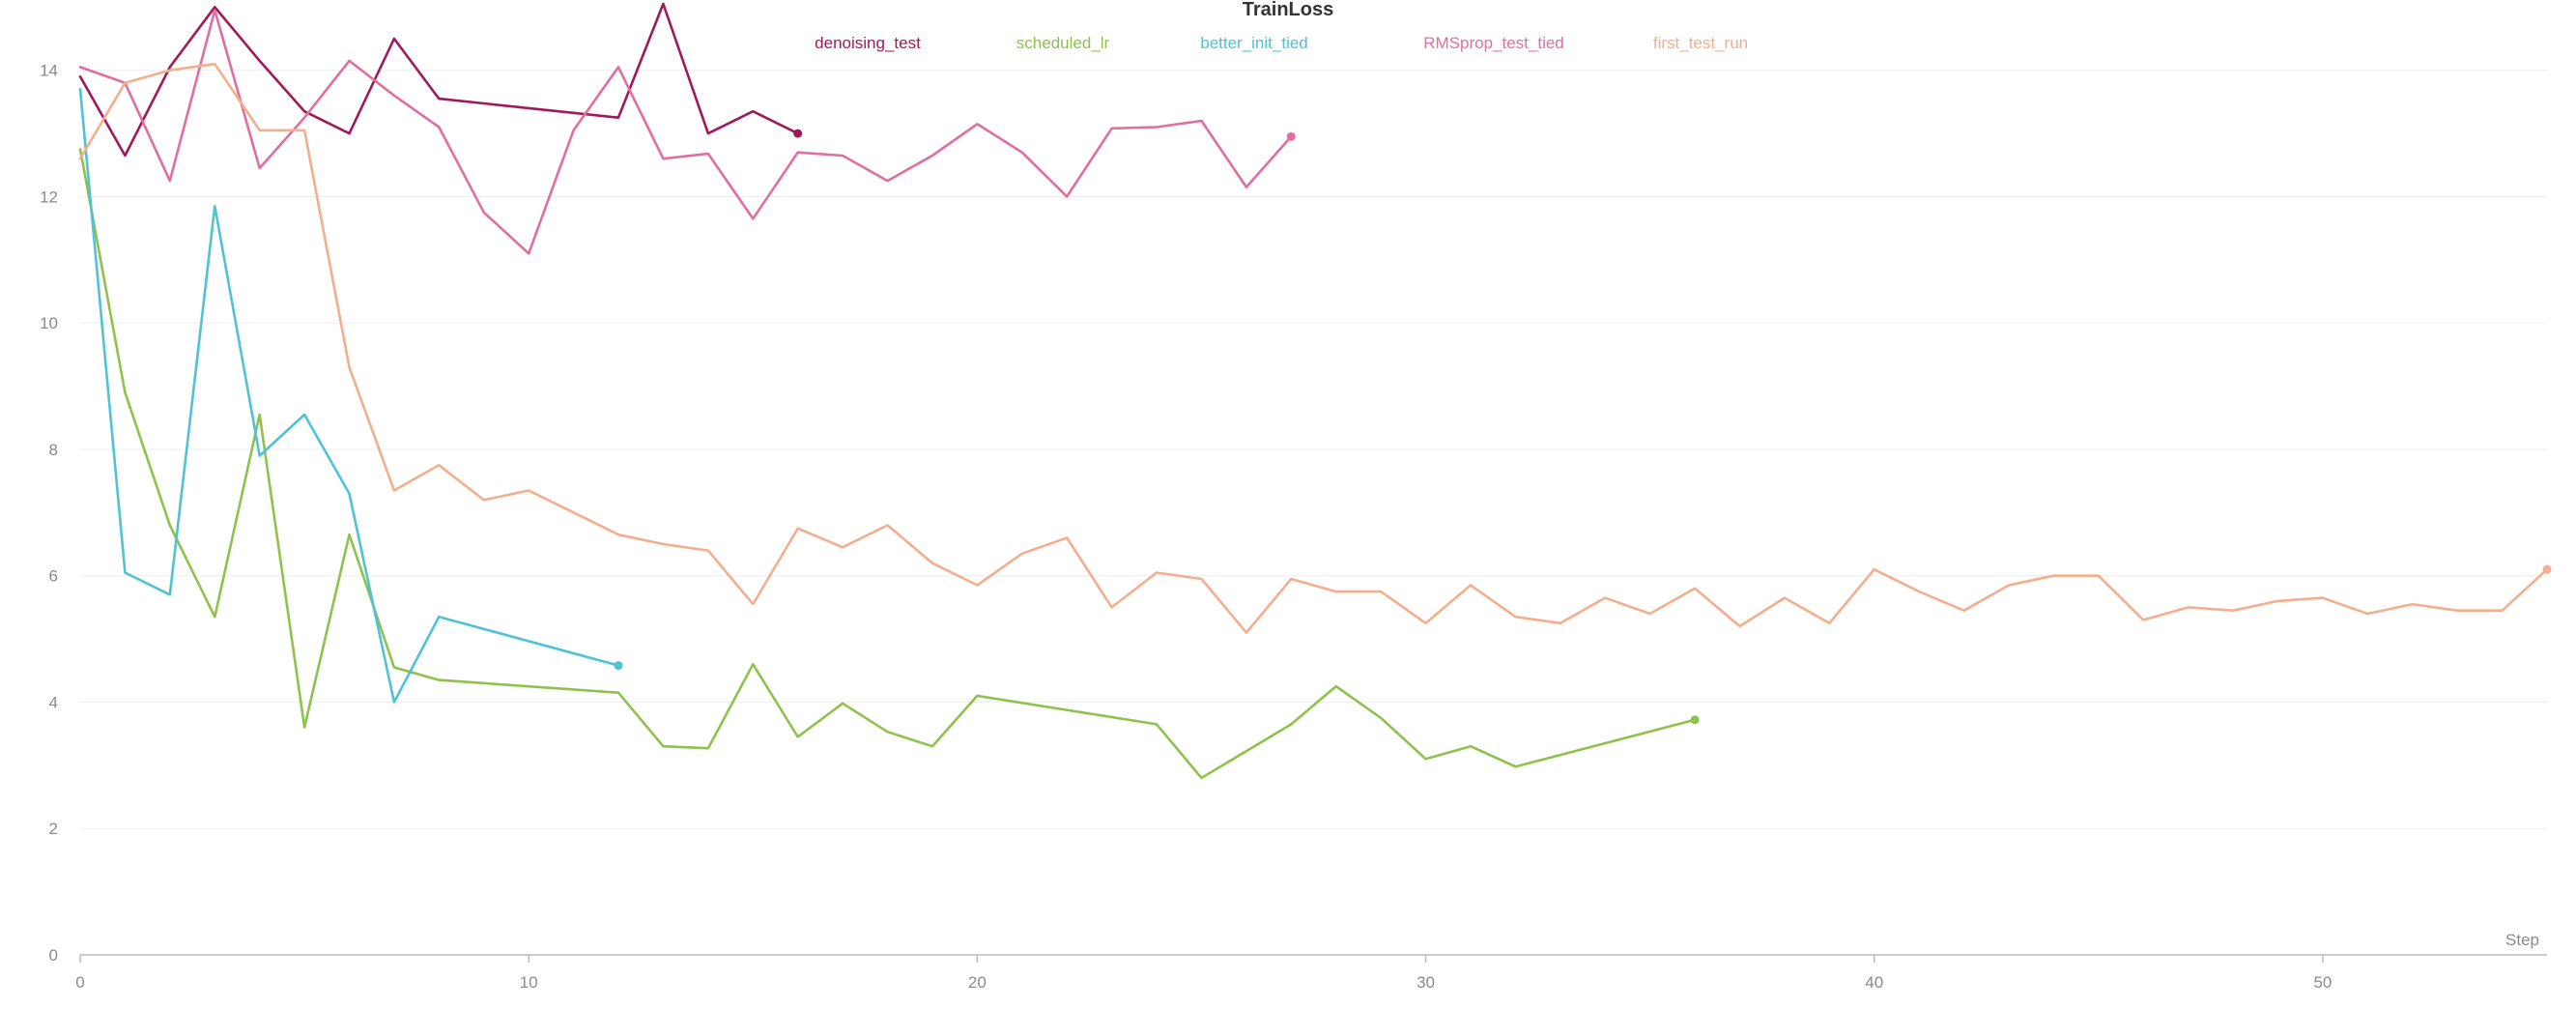 The image size is (2576, 1009). What do you see at coordinates (1063, 43) in the screenshot?
I see `legend-item-scheduled-lr: scheduled_lr` at bounding box center [1063, 43].